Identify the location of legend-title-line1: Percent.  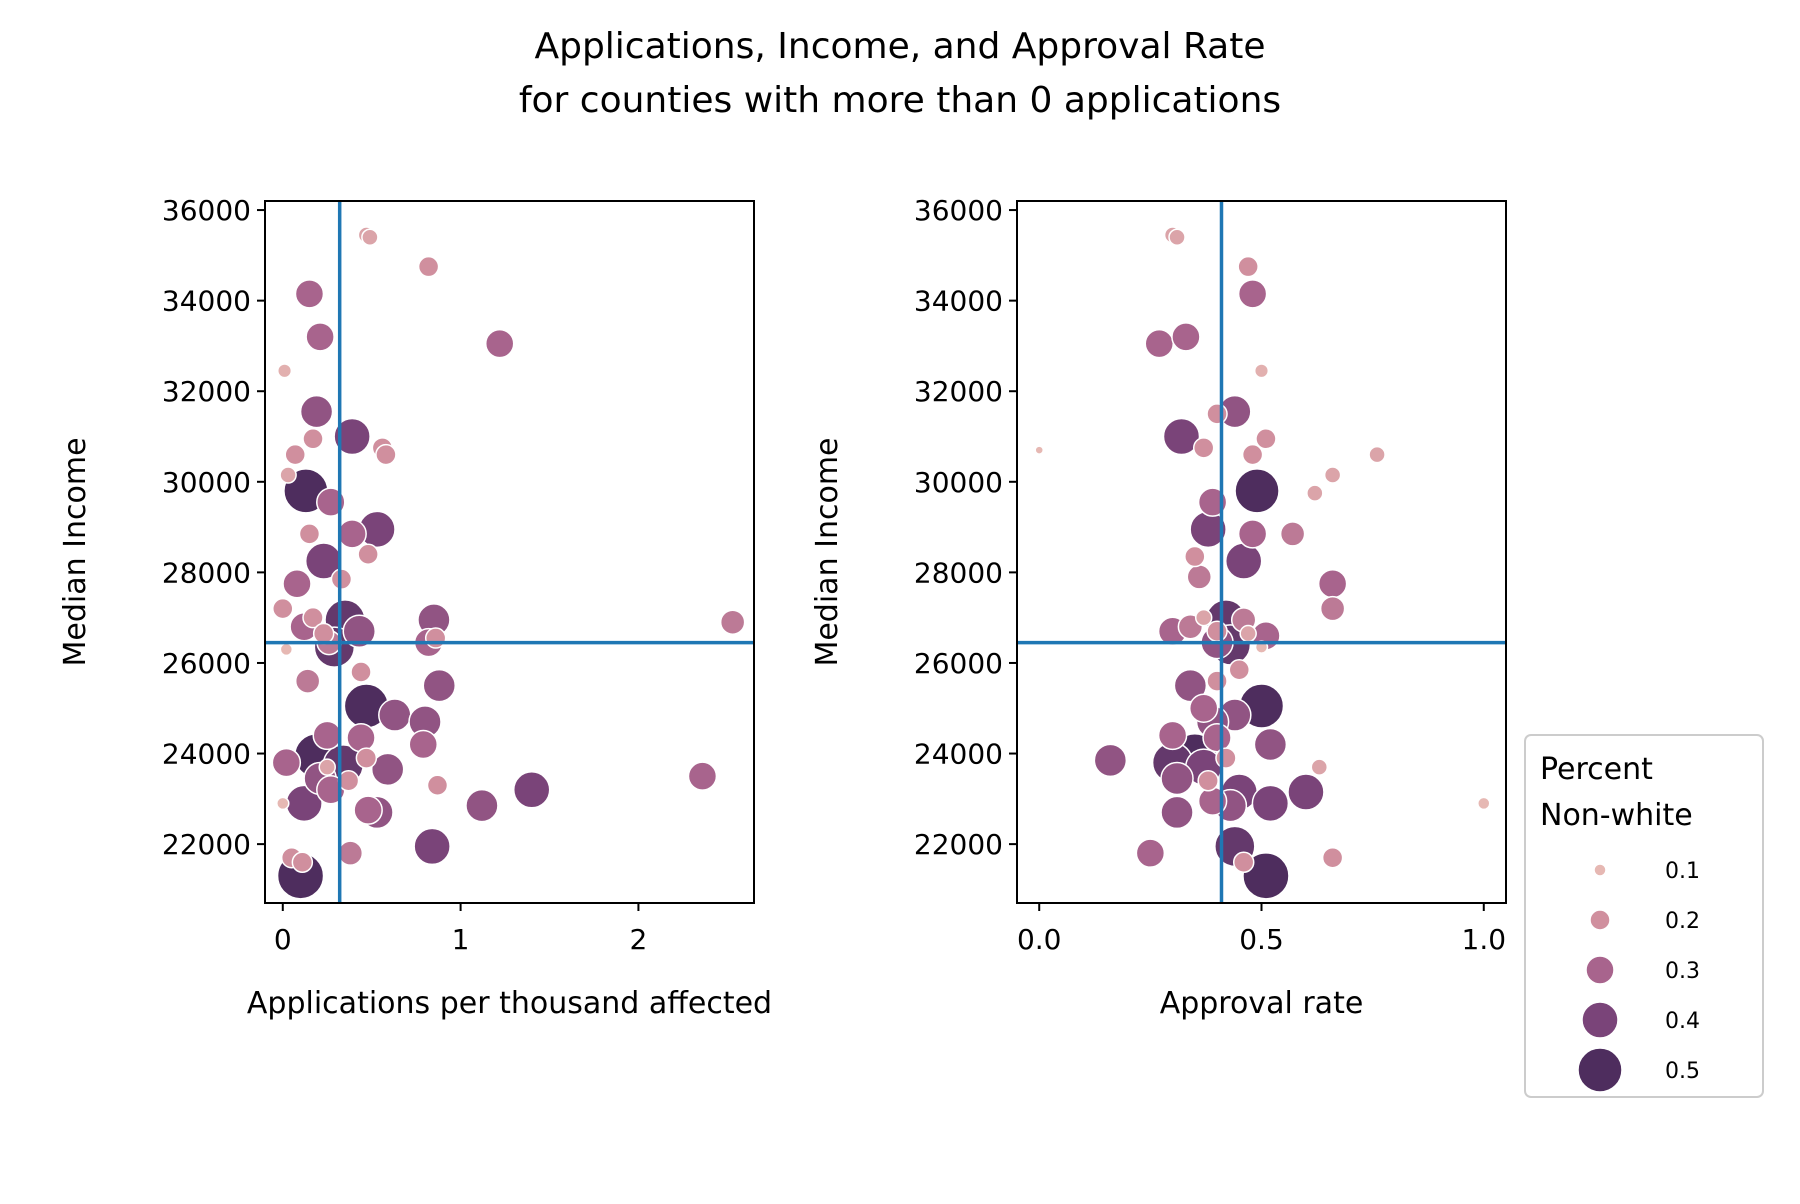
(1596, 769).